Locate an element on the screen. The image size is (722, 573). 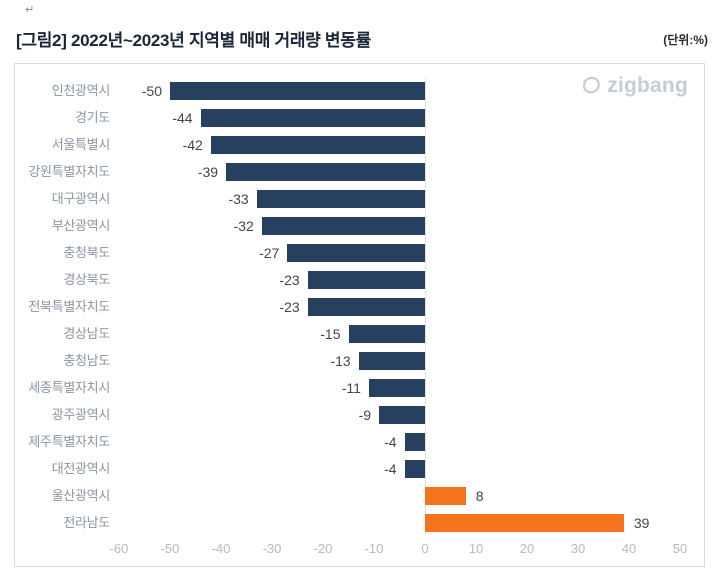
zigbang-logo-text: zigbang is located at coordinates (647, 85).